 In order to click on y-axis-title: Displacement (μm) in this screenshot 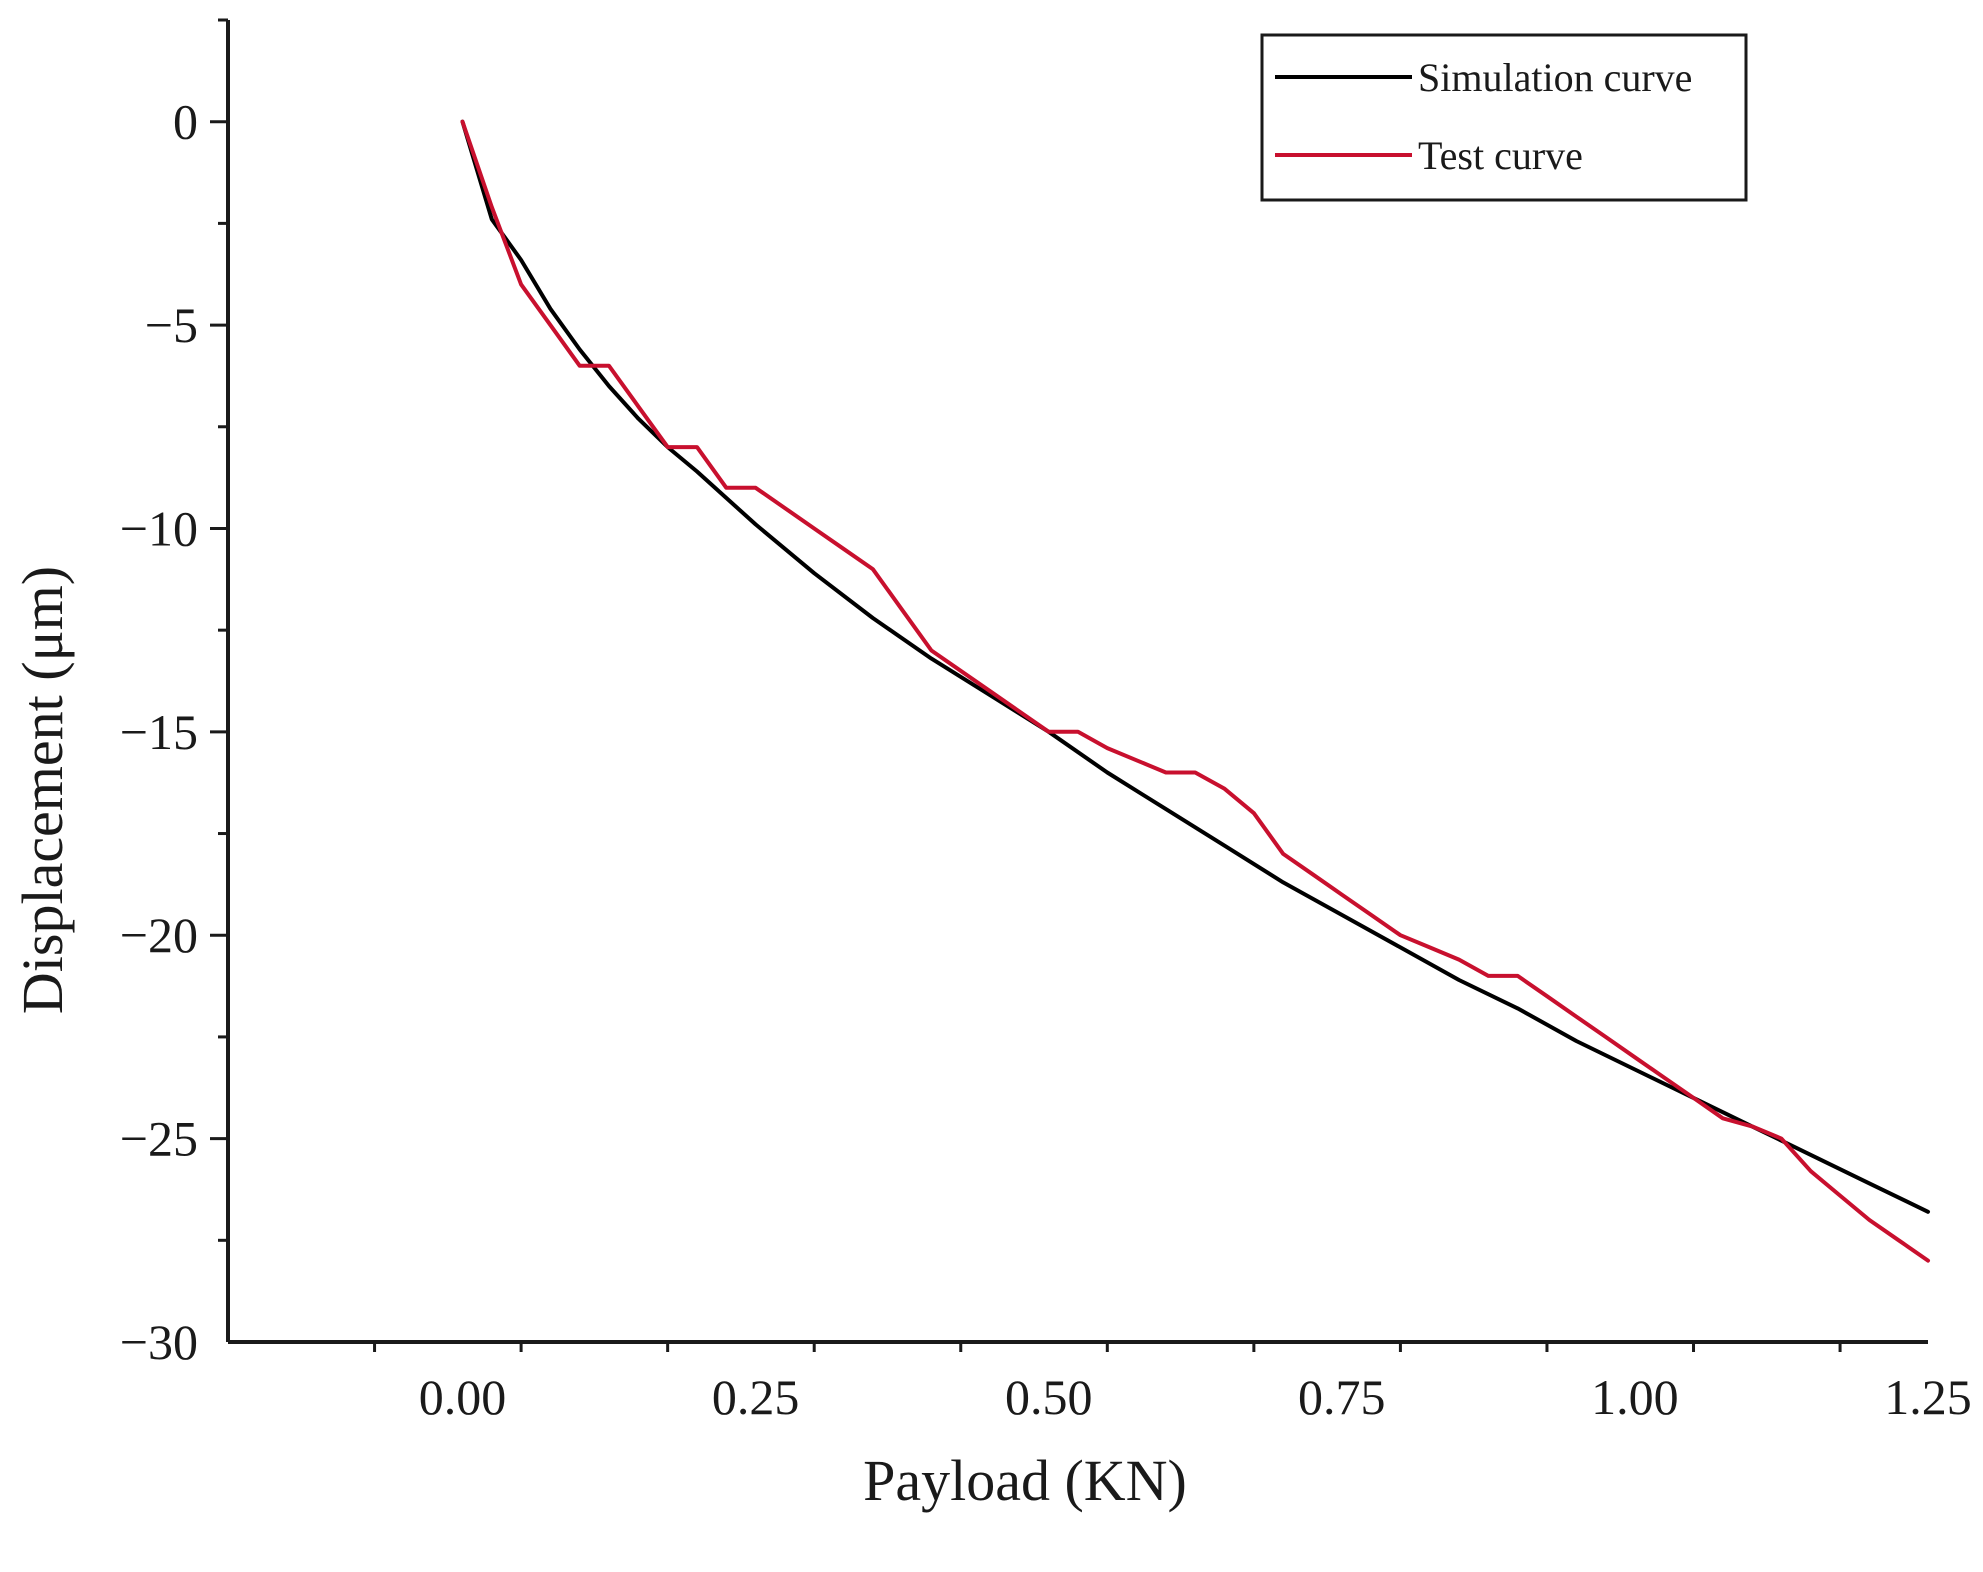, I will do `click(42, 790)`.